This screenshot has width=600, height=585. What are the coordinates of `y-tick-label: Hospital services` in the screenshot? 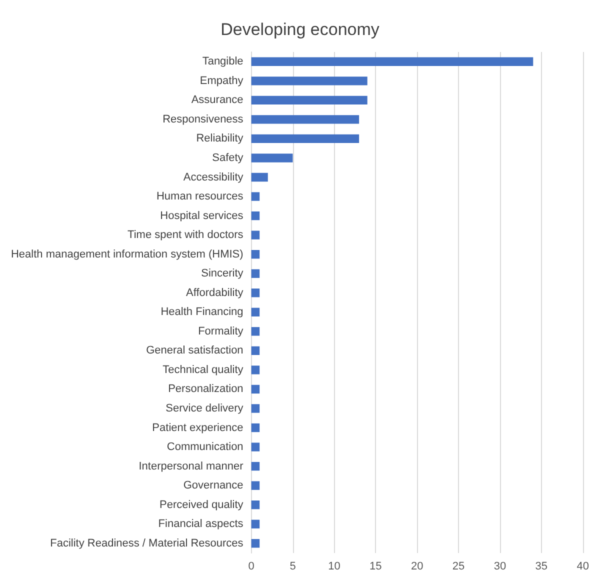 It's located at (202, 216).